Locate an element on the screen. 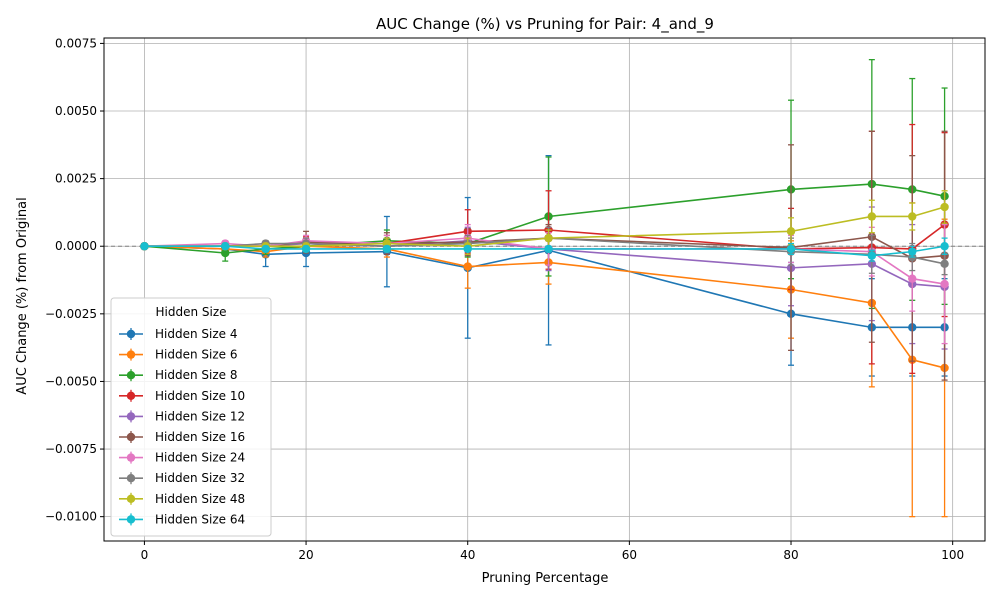 This screenshot has height=600, width=1000. legend-item: Hidden Size 24 is located at coordinates (182, 458).